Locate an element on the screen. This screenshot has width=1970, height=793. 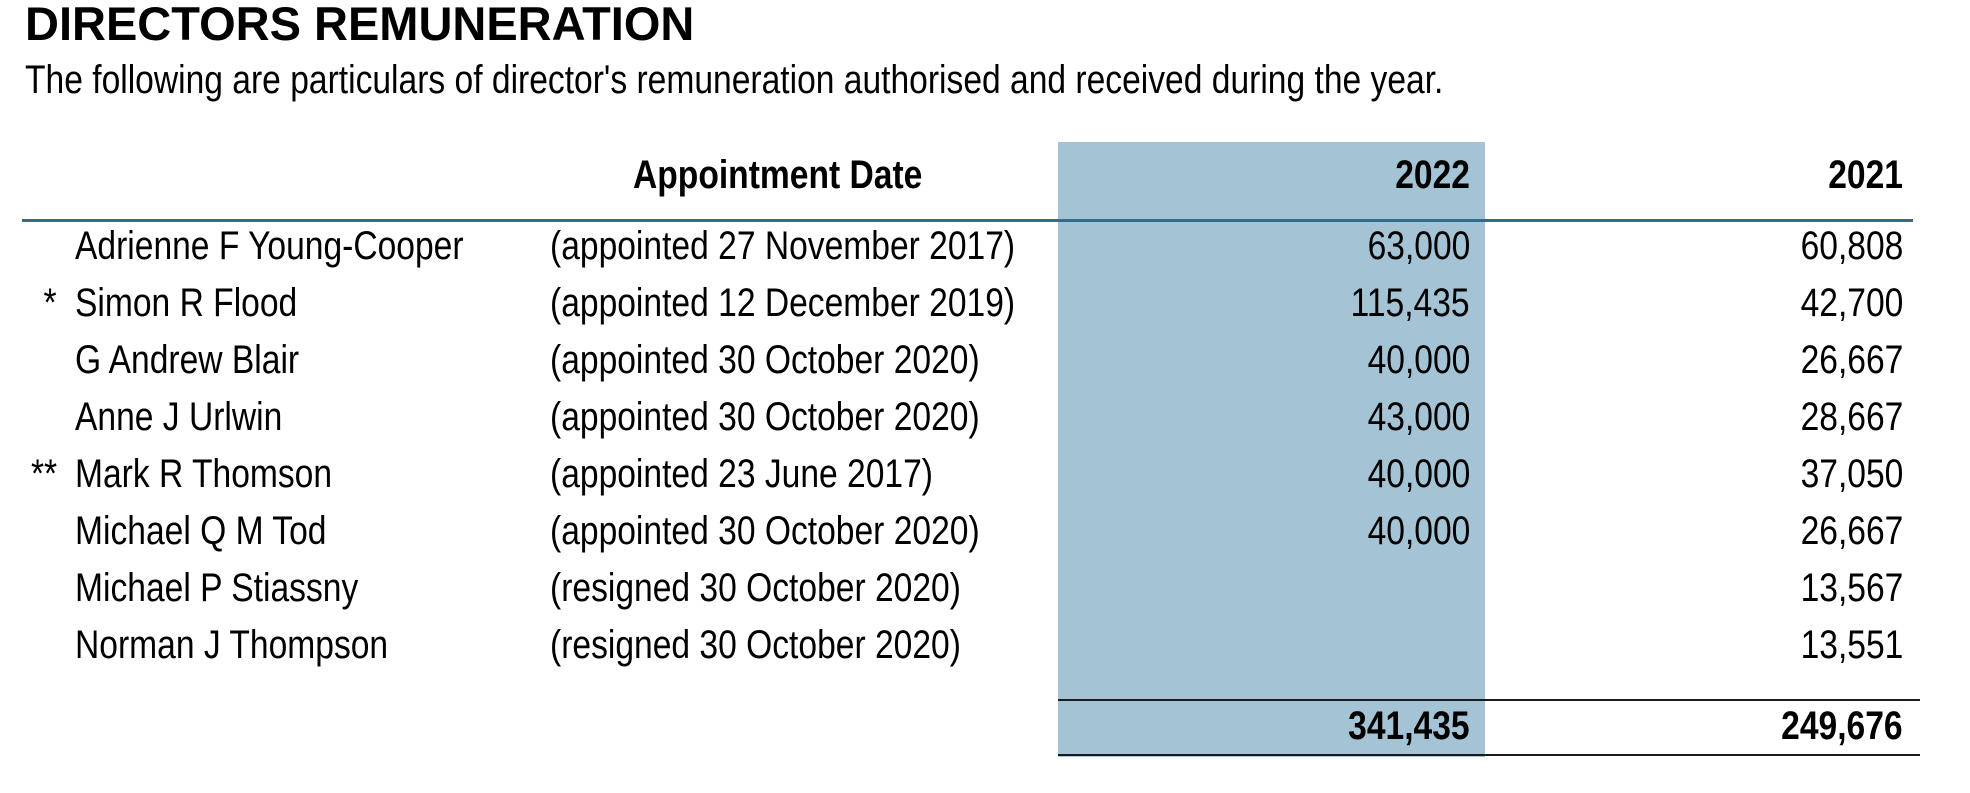
director-name: G Andrew Blair is located at coordinates (208, 360).